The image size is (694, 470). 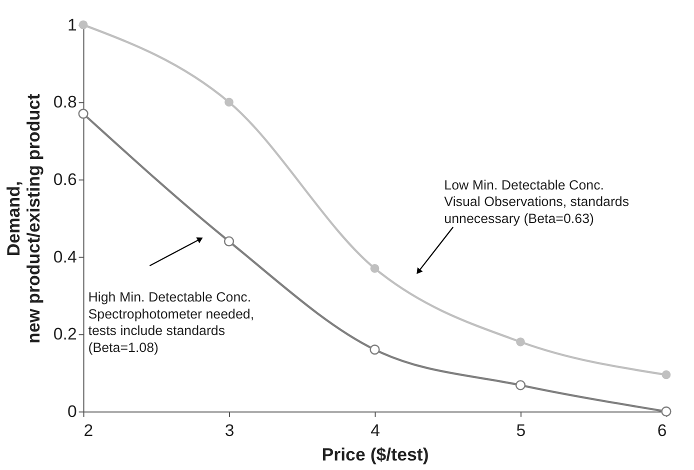 What do you see at coordinates (537, 201) in the screenshot?
I see `annotation: Low Min. Detectable Conc. Visual Observations, standards unnecessary (Beta=0.63)` at bounding box center [537, 201].